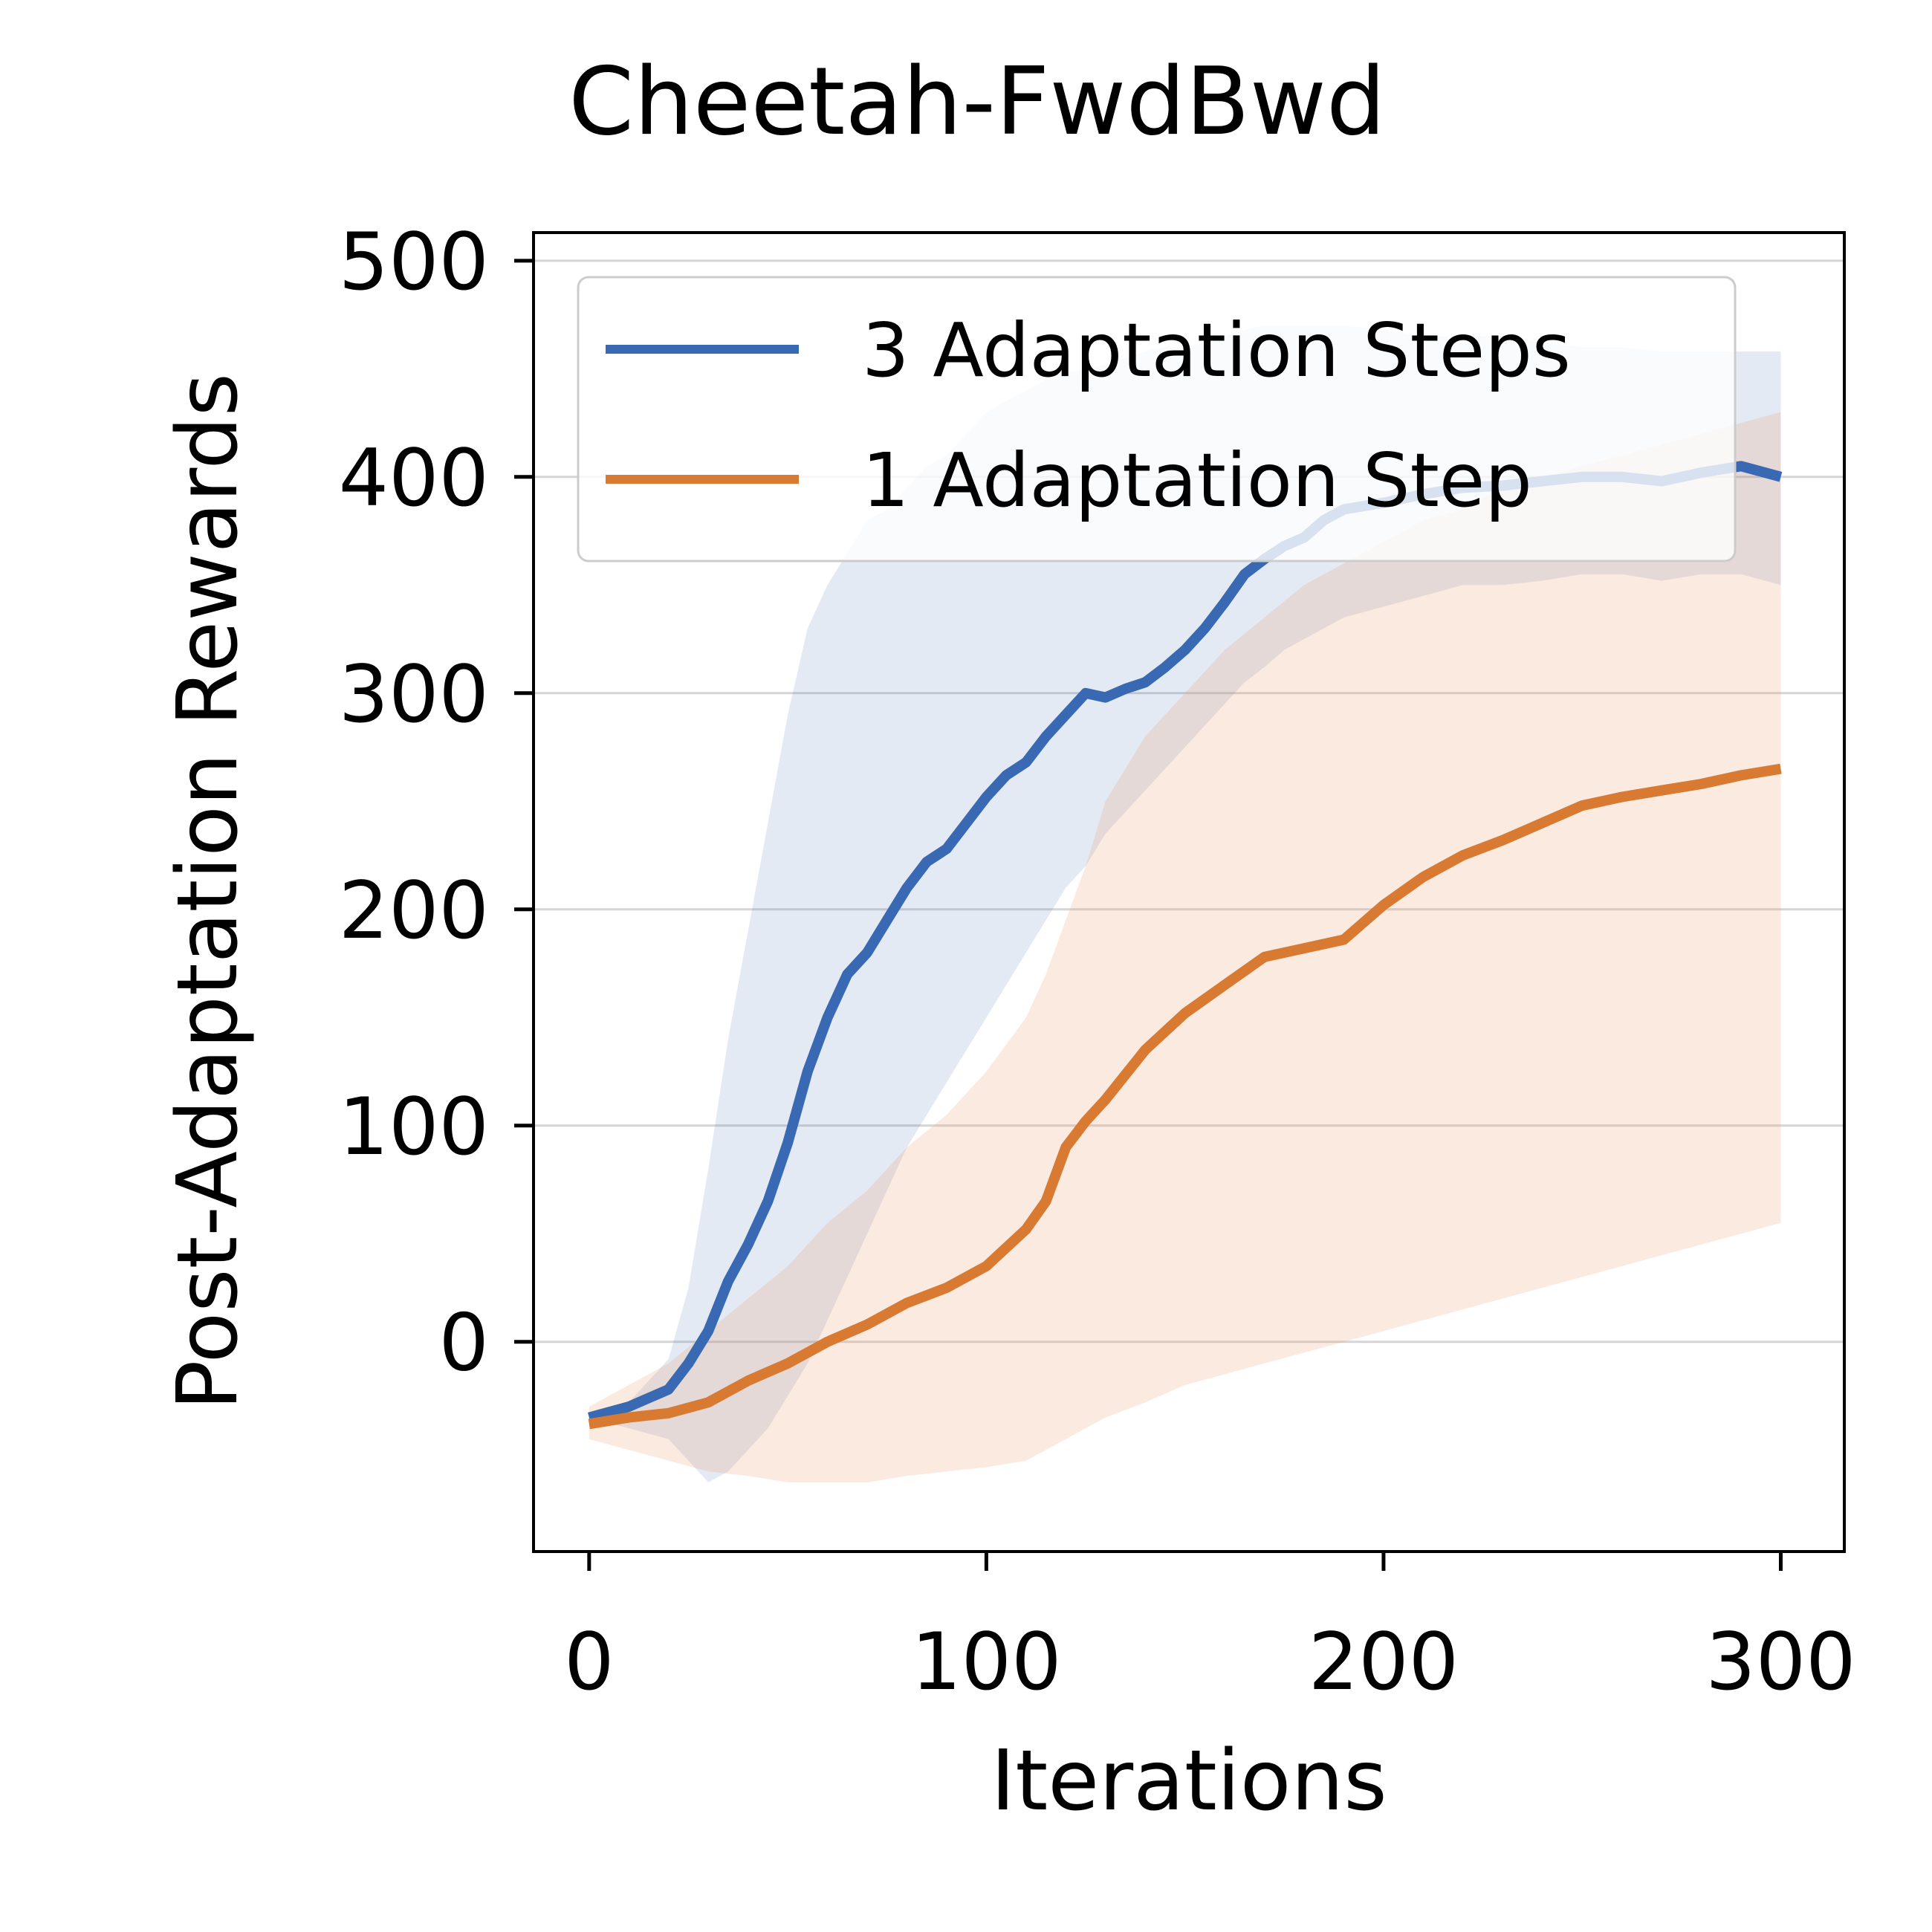 This screenshot has width=1932, height=1932. What do you see at coordinates (414, 910) in the screenshot?
I see `y-tick-label-200: 200` at bounding box center [414, 910].